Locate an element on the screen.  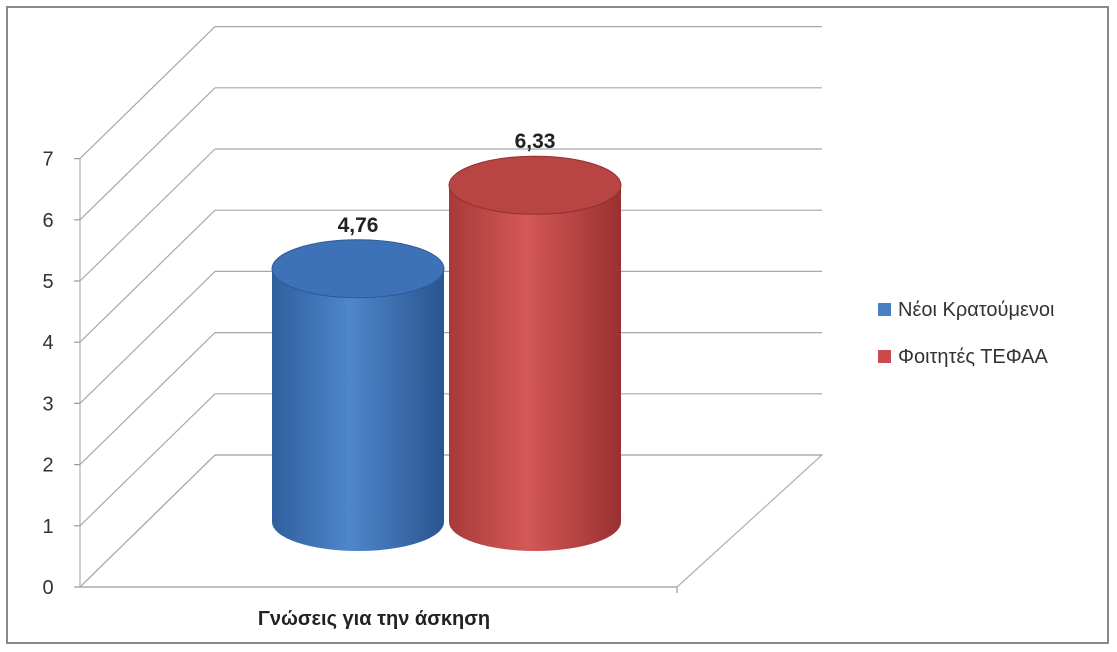
category-label: Γνώσεις για την άσκηση is located at coordinates (374, 619).